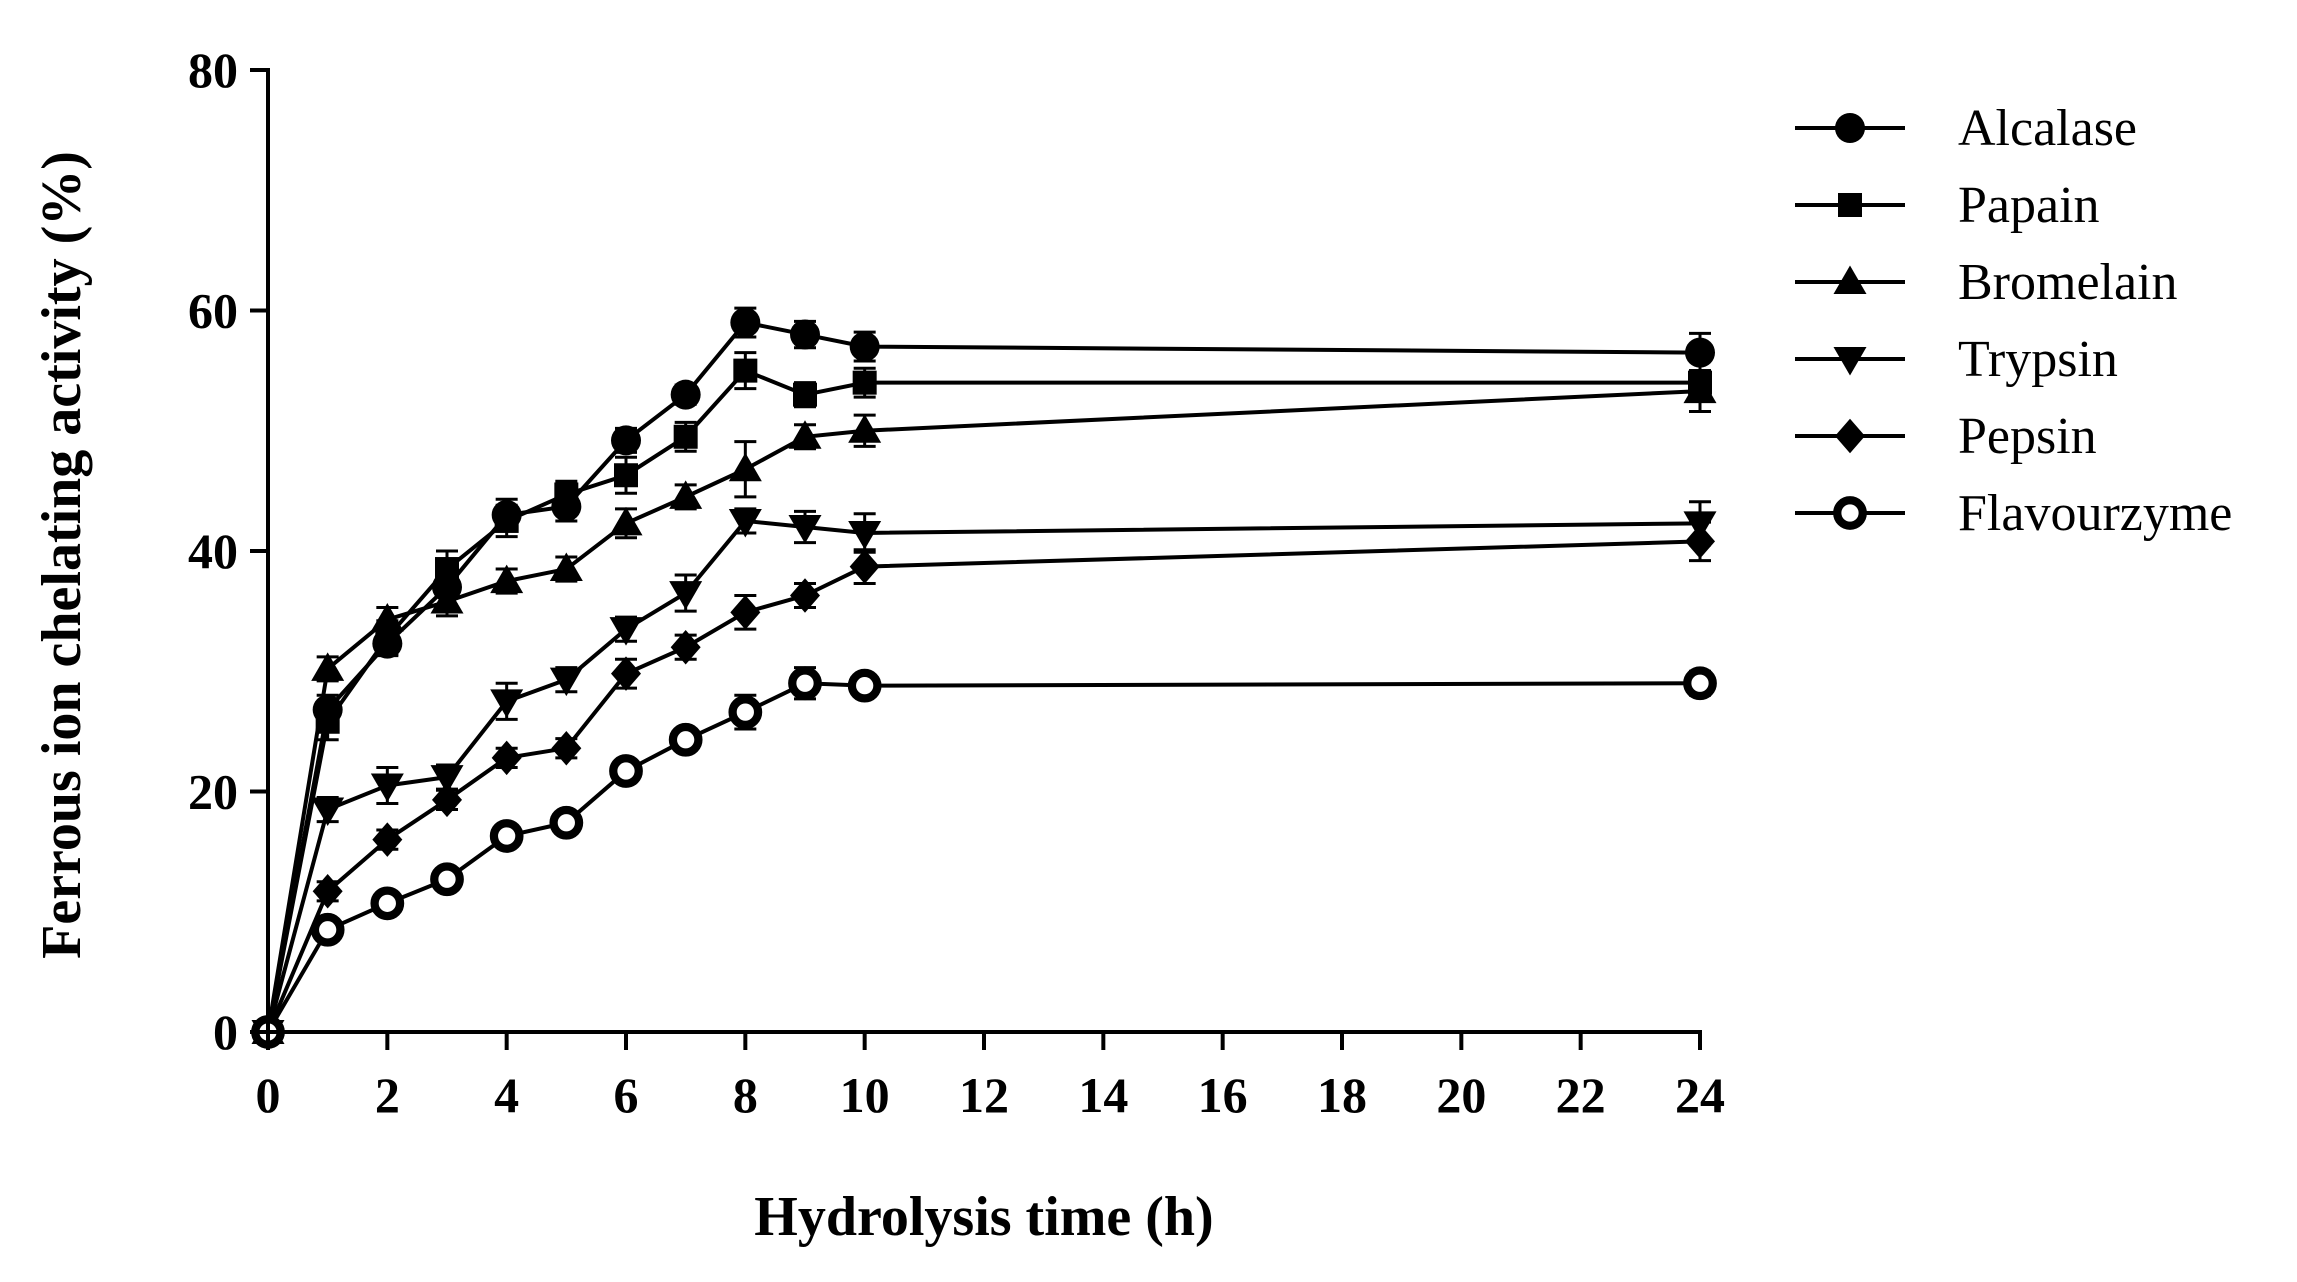  Describe the element at coordinates (2027, 436) in the screenshot. I see `legend-label: Pepsin` at that location.